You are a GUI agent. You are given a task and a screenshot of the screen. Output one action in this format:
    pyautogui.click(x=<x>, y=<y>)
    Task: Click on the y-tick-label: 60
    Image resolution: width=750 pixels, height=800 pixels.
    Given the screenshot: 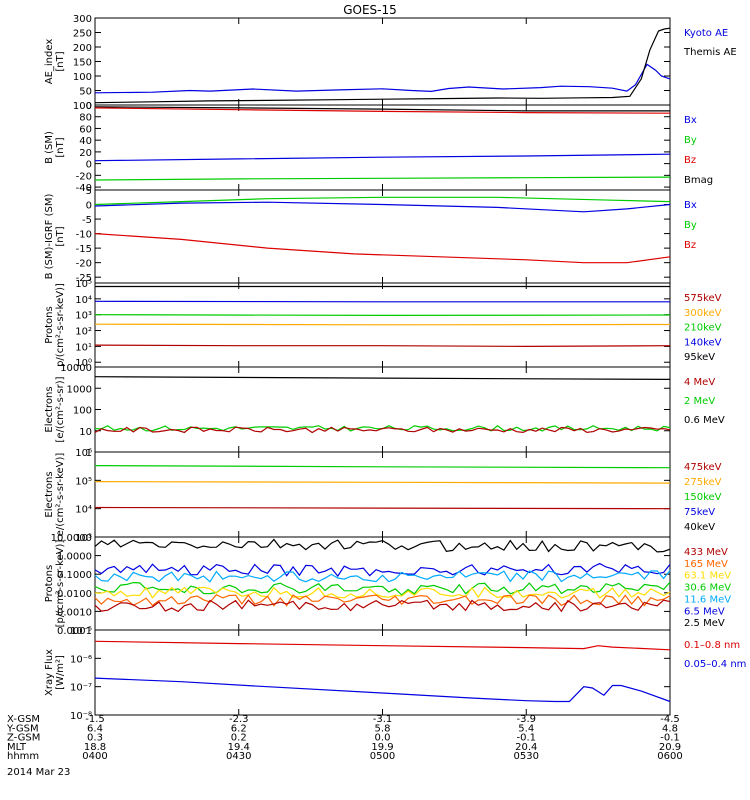 What is the action you would take?
    pyautogui.click(x=85, y=129)
    